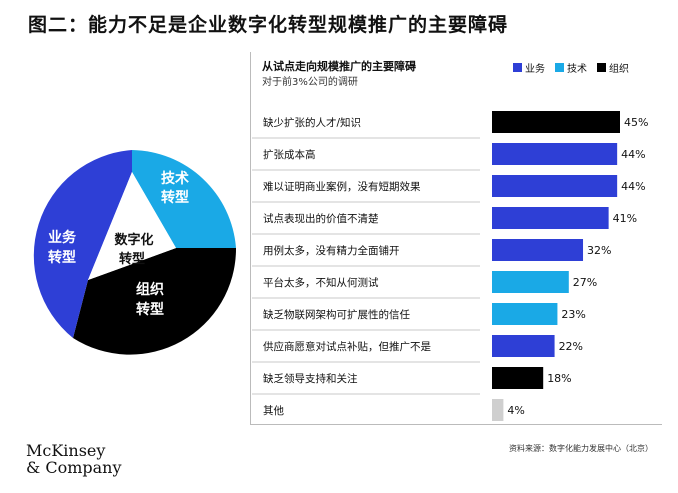 The width and height of the screenshot is (678, 493). What do you see at coordinates (573, 314) in the screenshot?
I see `bar-value-label: 23%` at bounding box center [573, 314].